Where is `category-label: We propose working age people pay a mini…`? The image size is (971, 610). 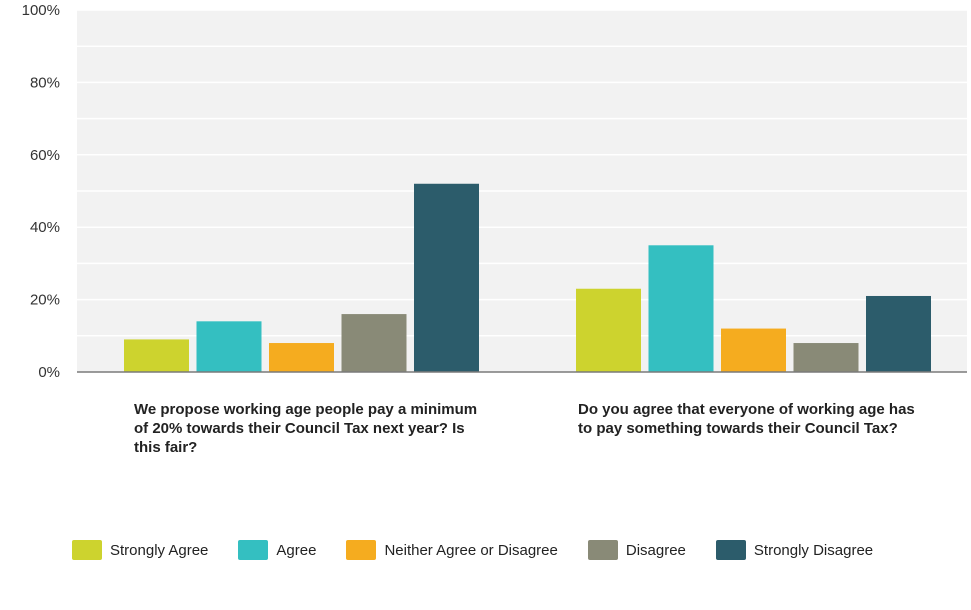
category-label: We propose working age people pay a mini… is located at coordinates (306, 428).